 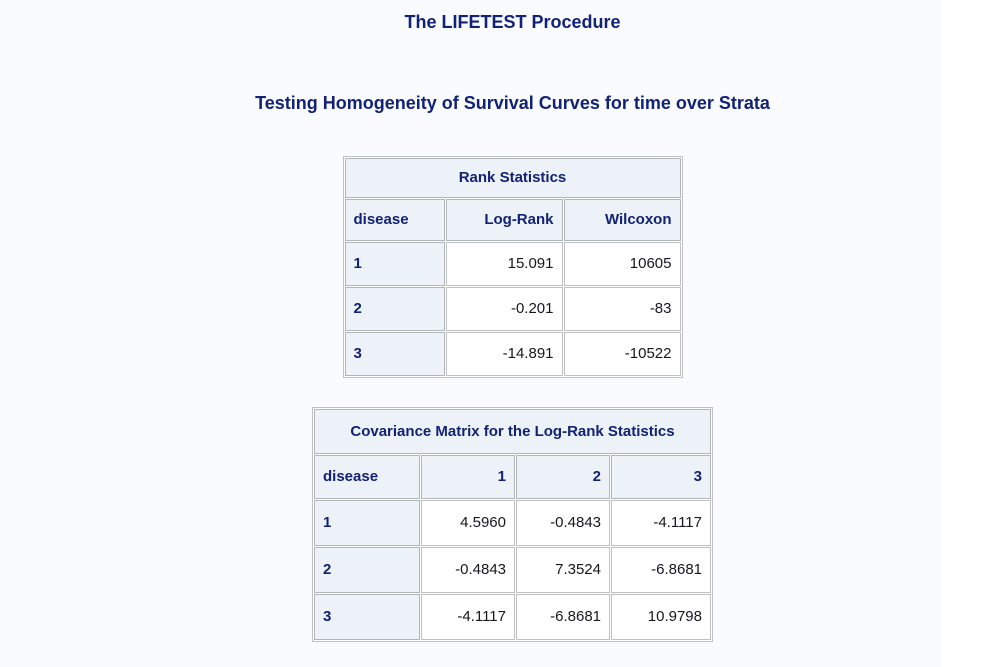 What do you see at coordinates (622, 264) in the screenshot?
I see `data-cell: 10605` at bounding box center [622, 264].